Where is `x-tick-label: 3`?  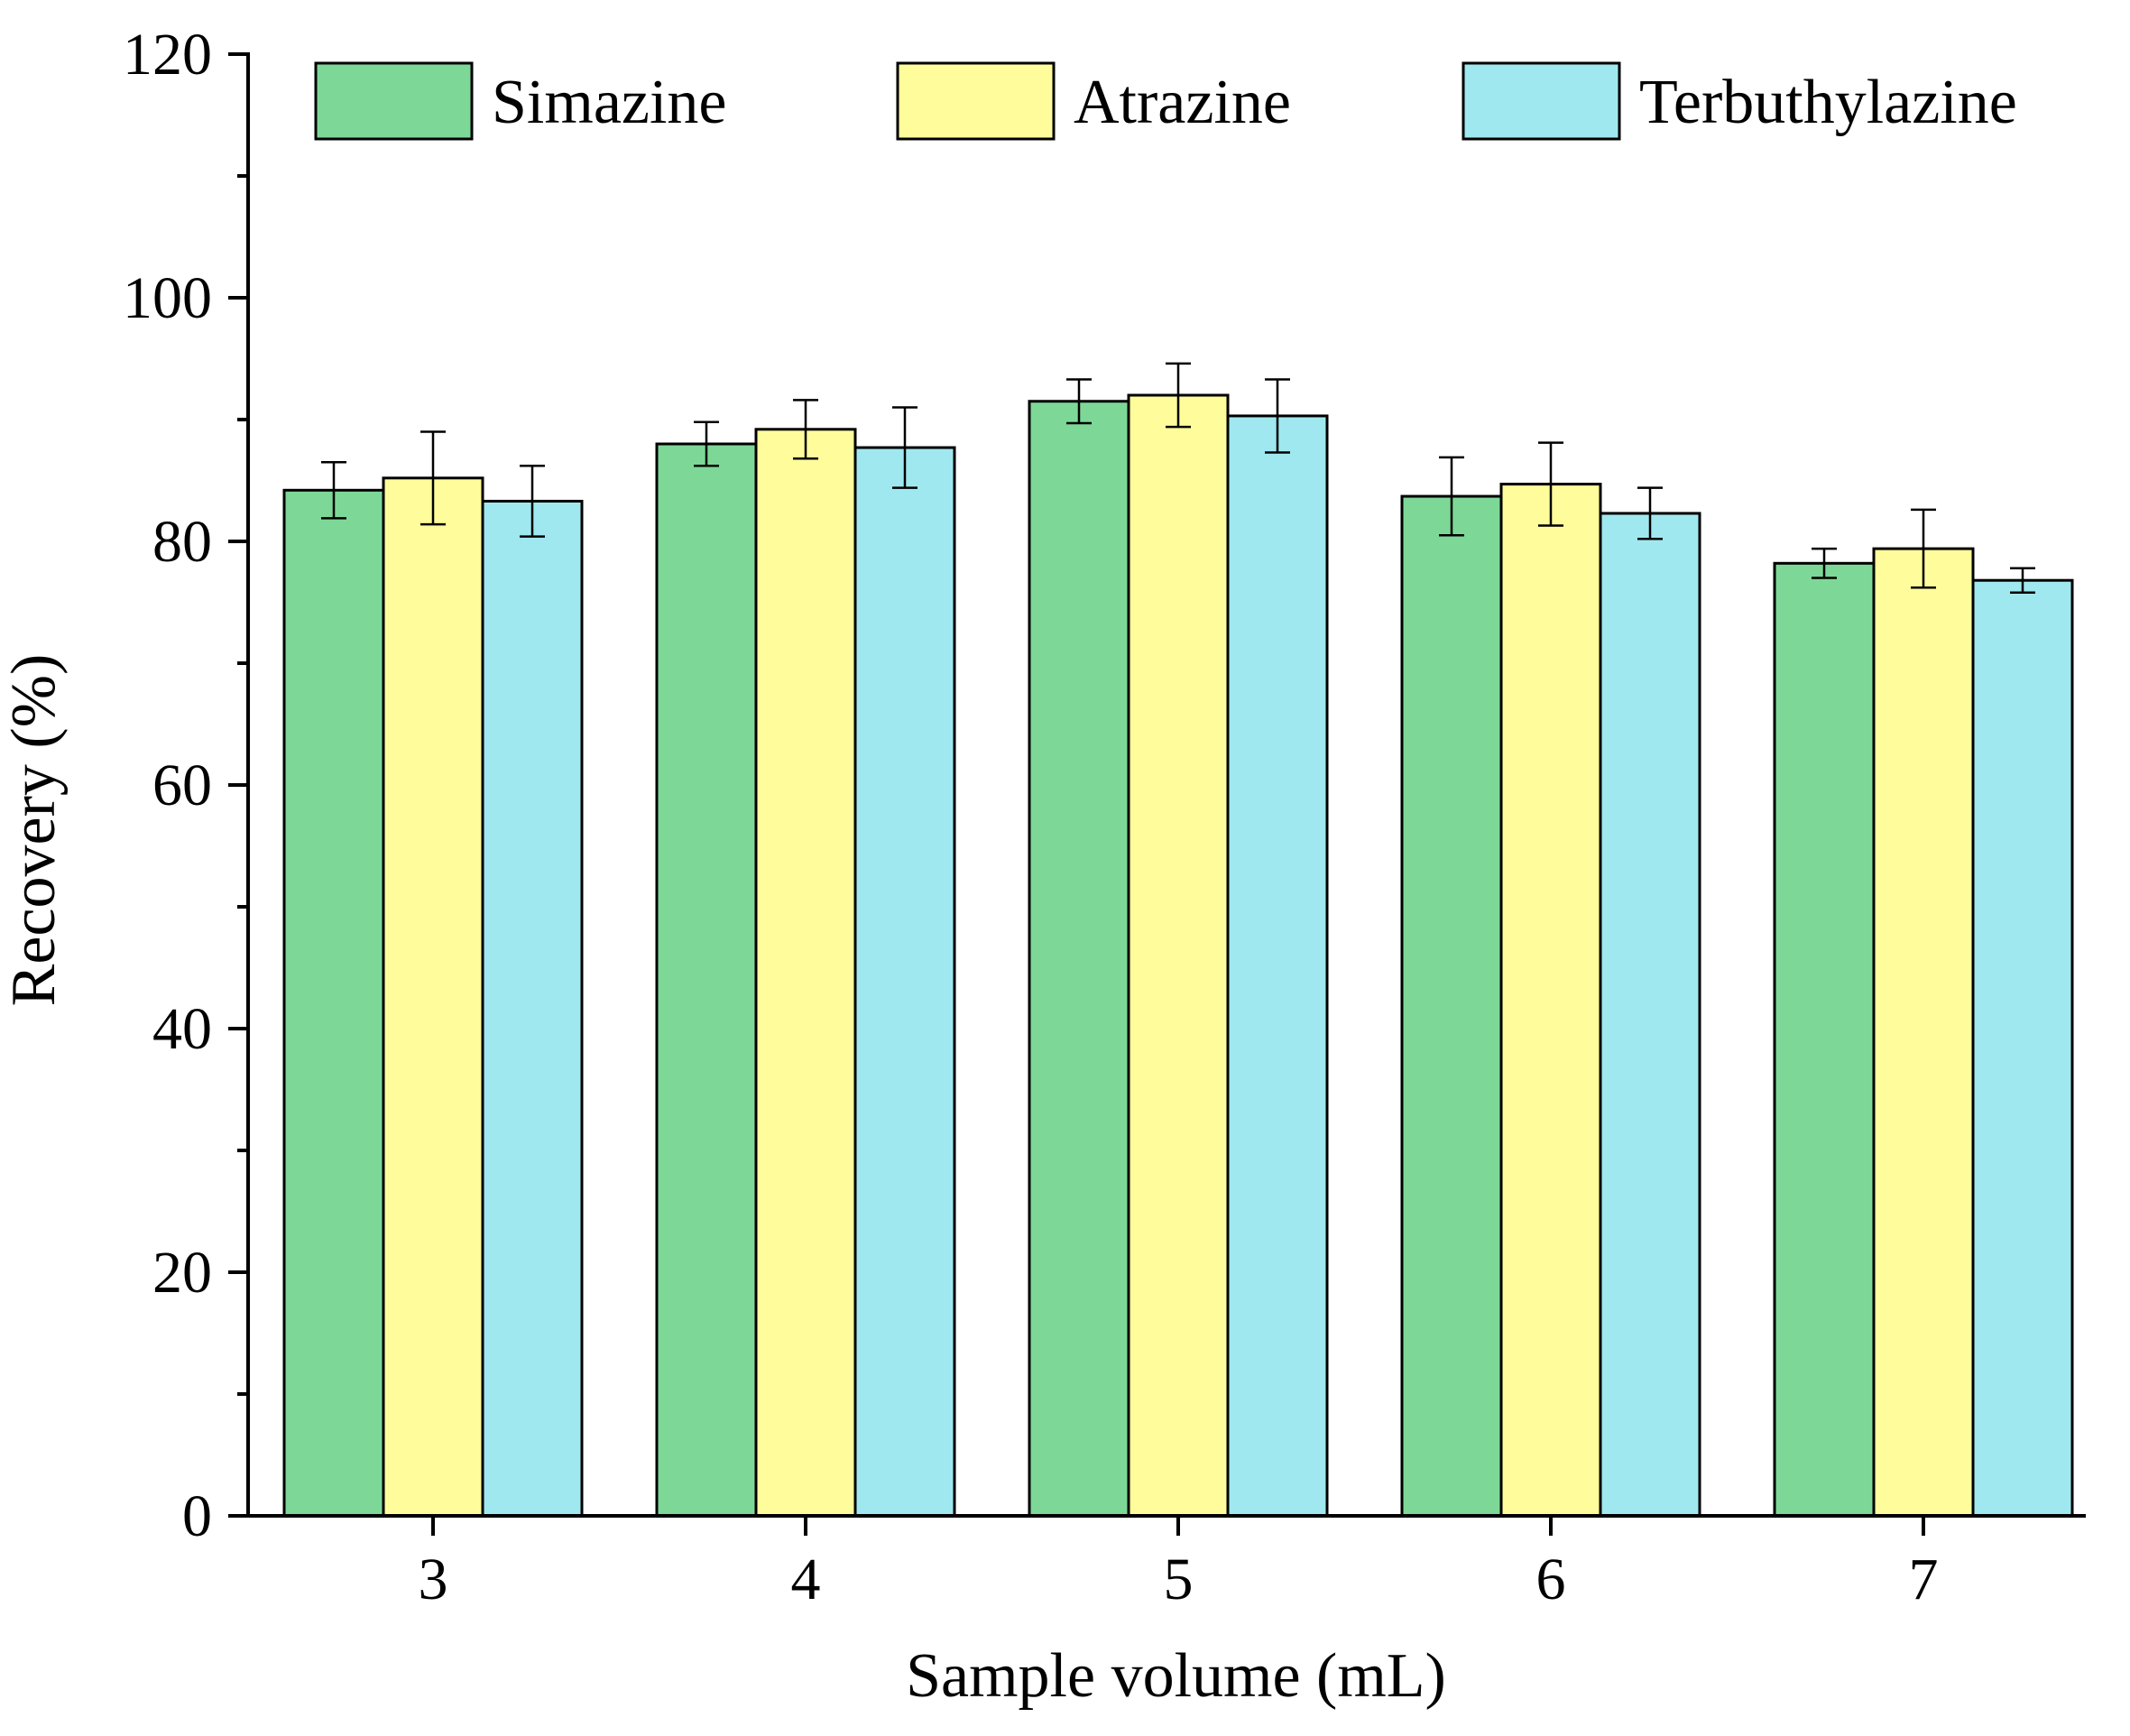 x-tick-label: 3 is located at coordinates (433, 1580).